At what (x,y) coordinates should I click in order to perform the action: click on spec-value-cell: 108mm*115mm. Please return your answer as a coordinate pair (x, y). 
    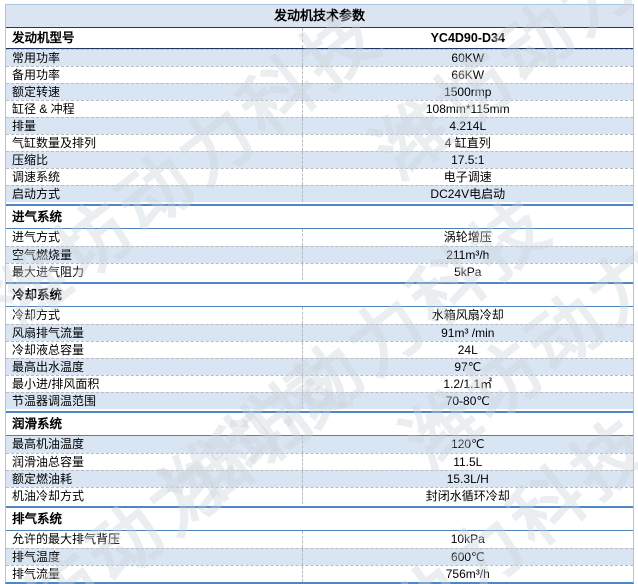
    Looking at the image, I should click on (467, 109).